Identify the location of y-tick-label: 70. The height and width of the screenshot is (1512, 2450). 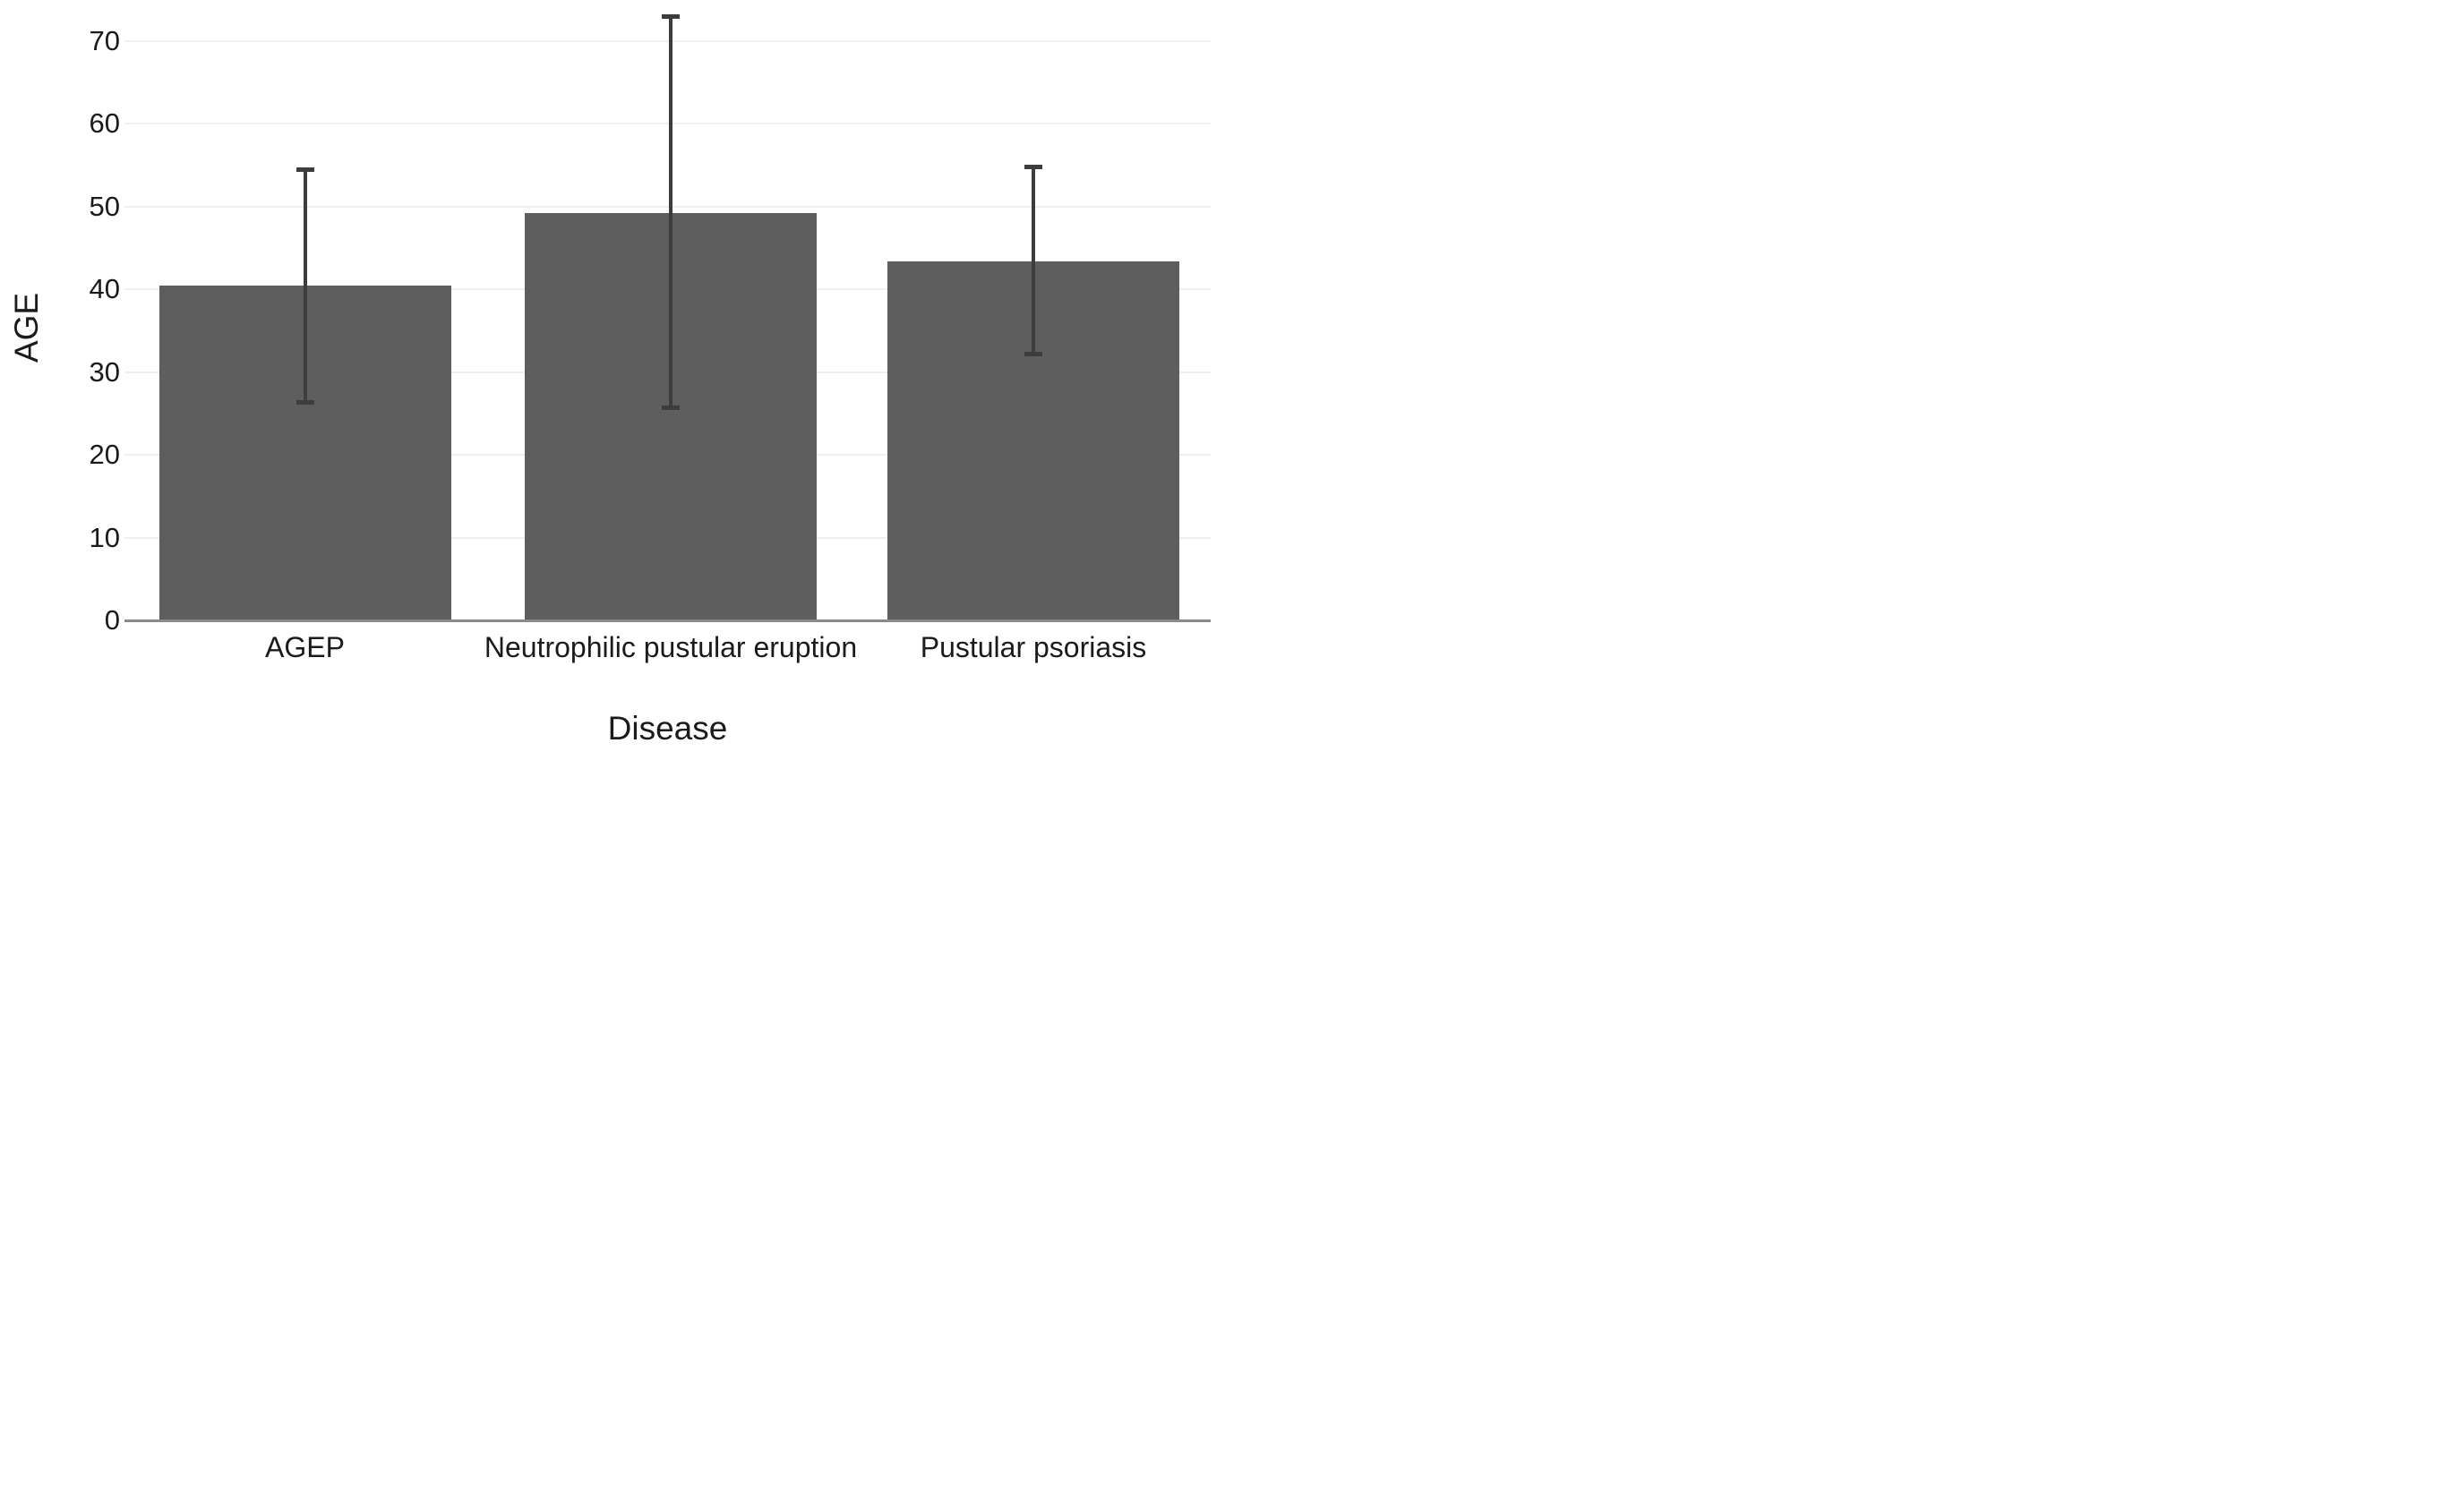
(105, 40).